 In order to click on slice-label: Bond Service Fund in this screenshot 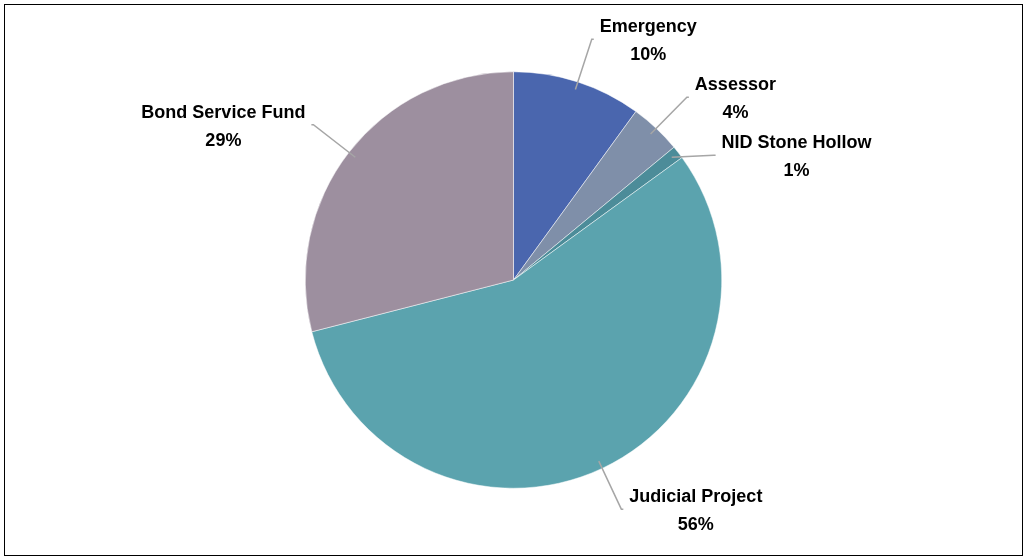, I will do `click(223, 111)`.